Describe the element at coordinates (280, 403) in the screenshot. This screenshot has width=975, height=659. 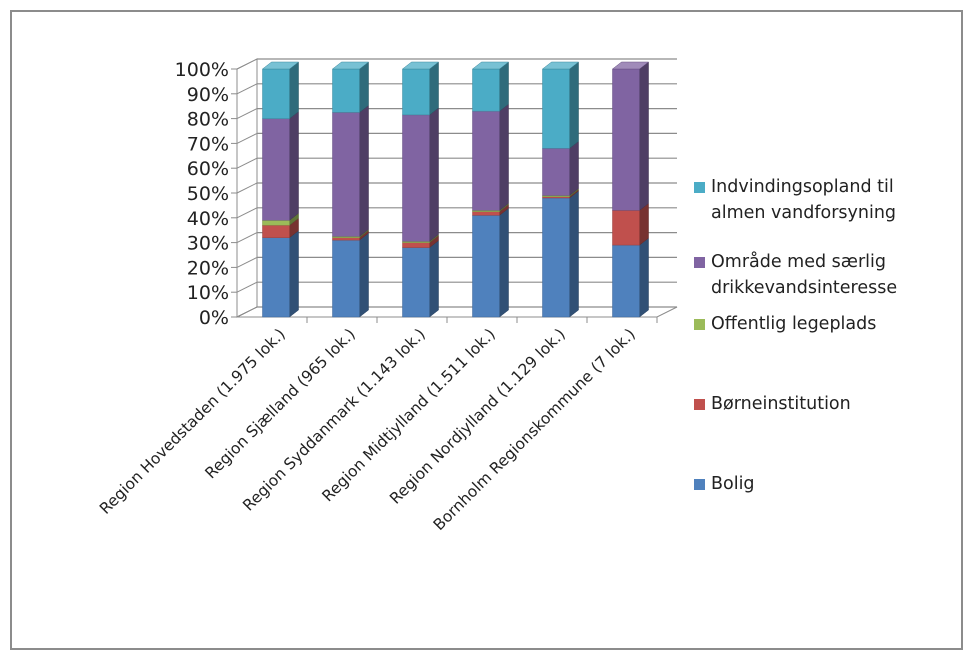
I see `x-tick-label: Region Sjælland (965 lok.)` at that location.